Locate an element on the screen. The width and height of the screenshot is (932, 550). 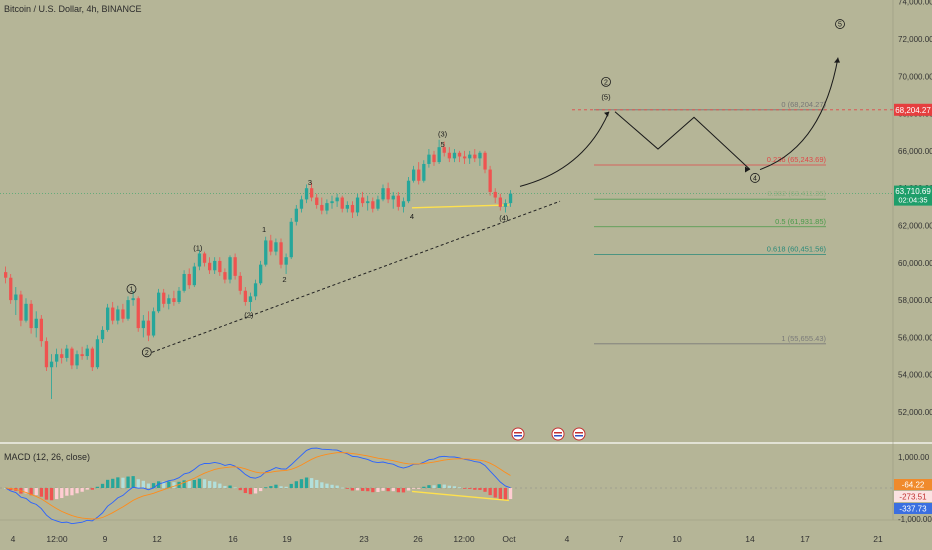
wave-circle is located at coordinates (131, 289).